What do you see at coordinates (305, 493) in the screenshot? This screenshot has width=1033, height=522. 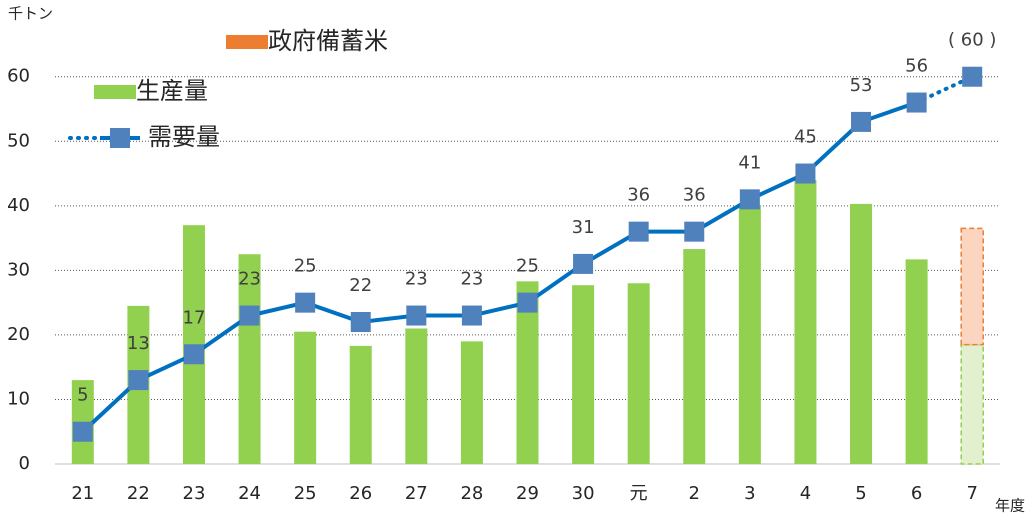 I see `x-tick-label: 25` at bounding box center [305, 493].